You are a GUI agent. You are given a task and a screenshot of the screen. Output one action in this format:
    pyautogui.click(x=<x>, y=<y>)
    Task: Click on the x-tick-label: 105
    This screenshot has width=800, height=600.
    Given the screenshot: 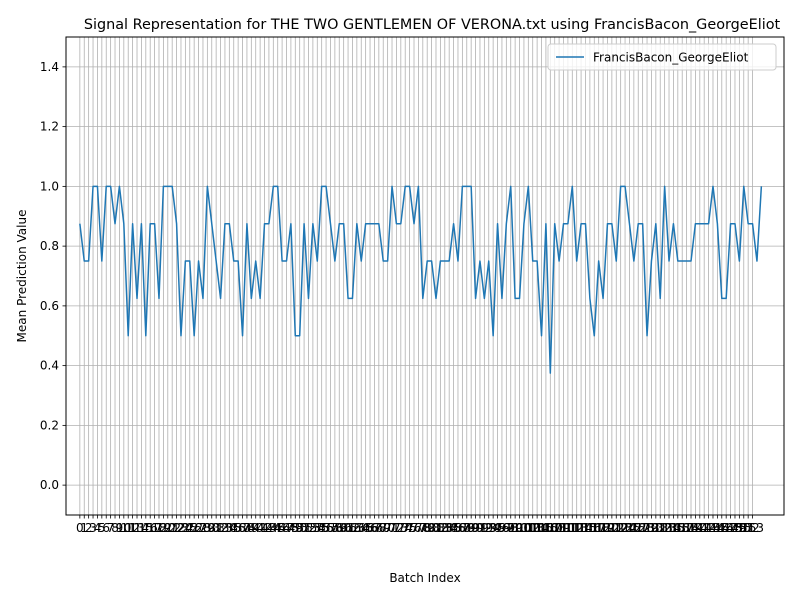 What is the action you would take?
    pyautogui.click(x=541, y=528)
    